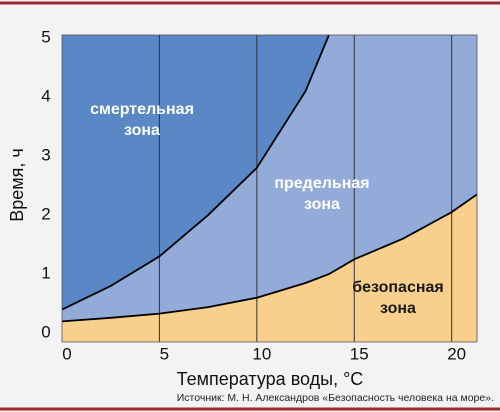 Image resolution: width=500 pixels, height=412 pixels. What do you see at coordinates (397, 287) in the screenshot?
I see `zone-label: безопасная` at bounding box center [397, 287].